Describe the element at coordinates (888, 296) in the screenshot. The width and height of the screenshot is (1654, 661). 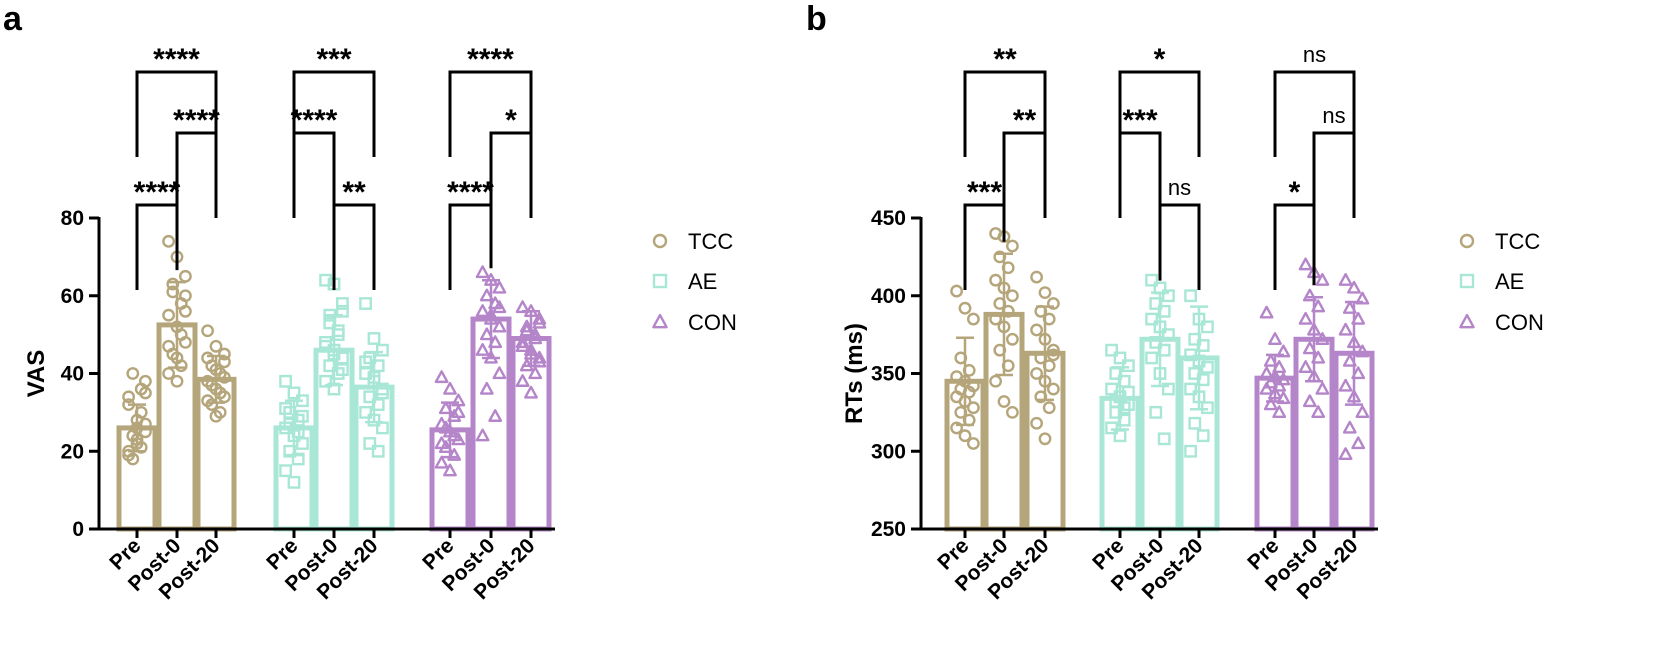
I see `y-tick-label: 400` at that location.